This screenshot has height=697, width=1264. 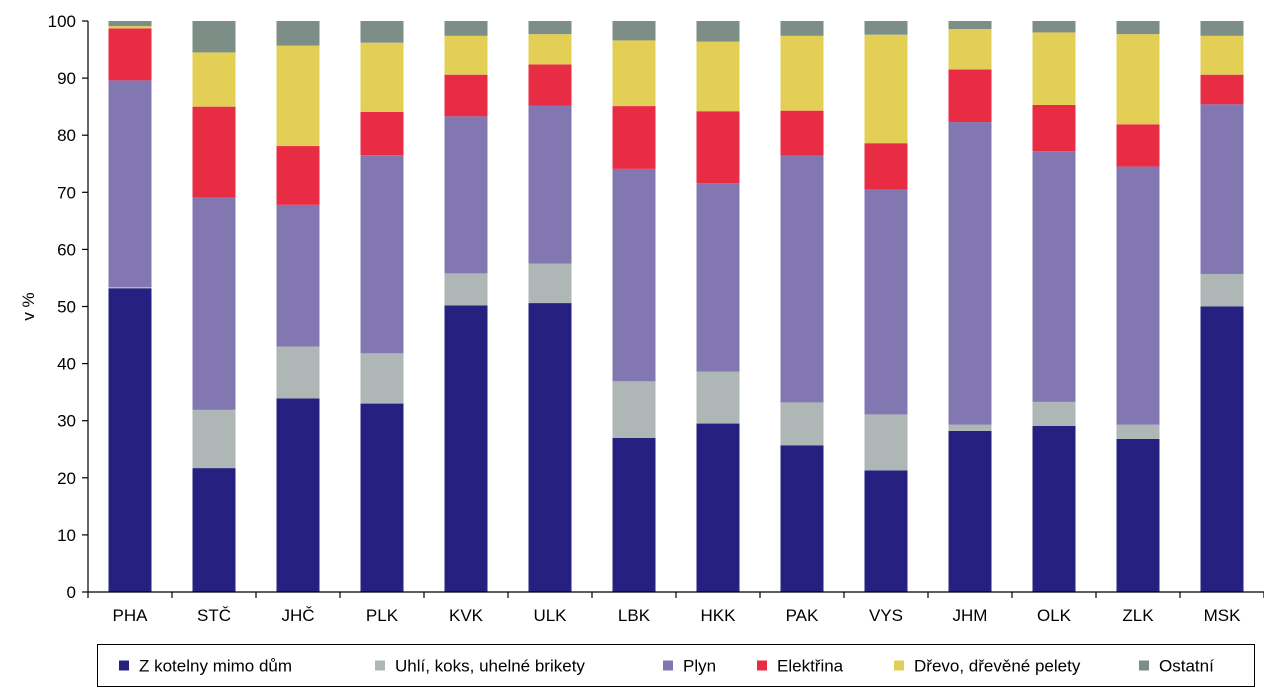 What do you see at coordinates (1138, 615) in the screenshot?
I see `x-tick-label-zlk: ZLK` at bounding box center [1138, 615].